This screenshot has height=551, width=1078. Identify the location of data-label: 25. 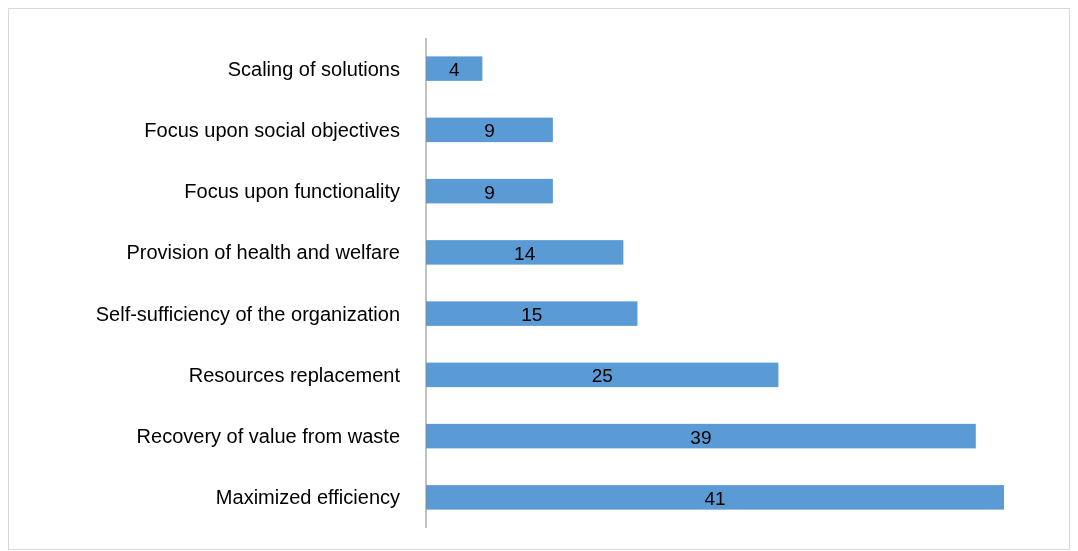
(602, 376).